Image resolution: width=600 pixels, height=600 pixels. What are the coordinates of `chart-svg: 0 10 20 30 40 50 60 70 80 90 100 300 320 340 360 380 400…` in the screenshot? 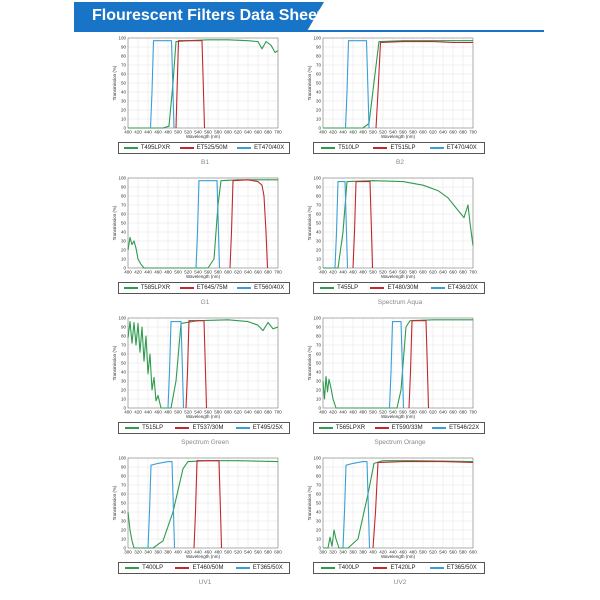 It's located at (197, 508).